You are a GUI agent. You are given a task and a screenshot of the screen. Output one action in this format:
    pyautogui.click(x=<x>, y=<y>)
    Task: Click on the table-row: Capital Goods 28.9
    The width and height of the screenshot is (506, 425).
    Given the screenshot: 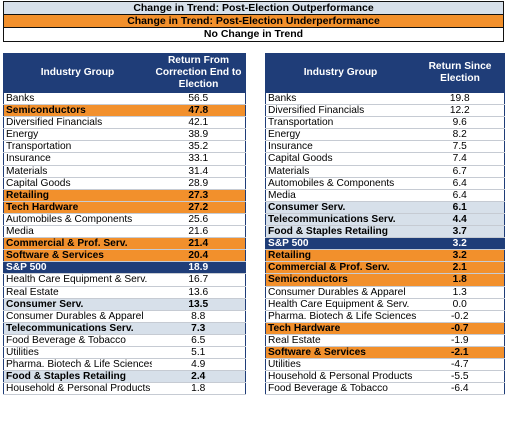 What is the action you would take?
    pyautogui.click(x=124, y=183)
    